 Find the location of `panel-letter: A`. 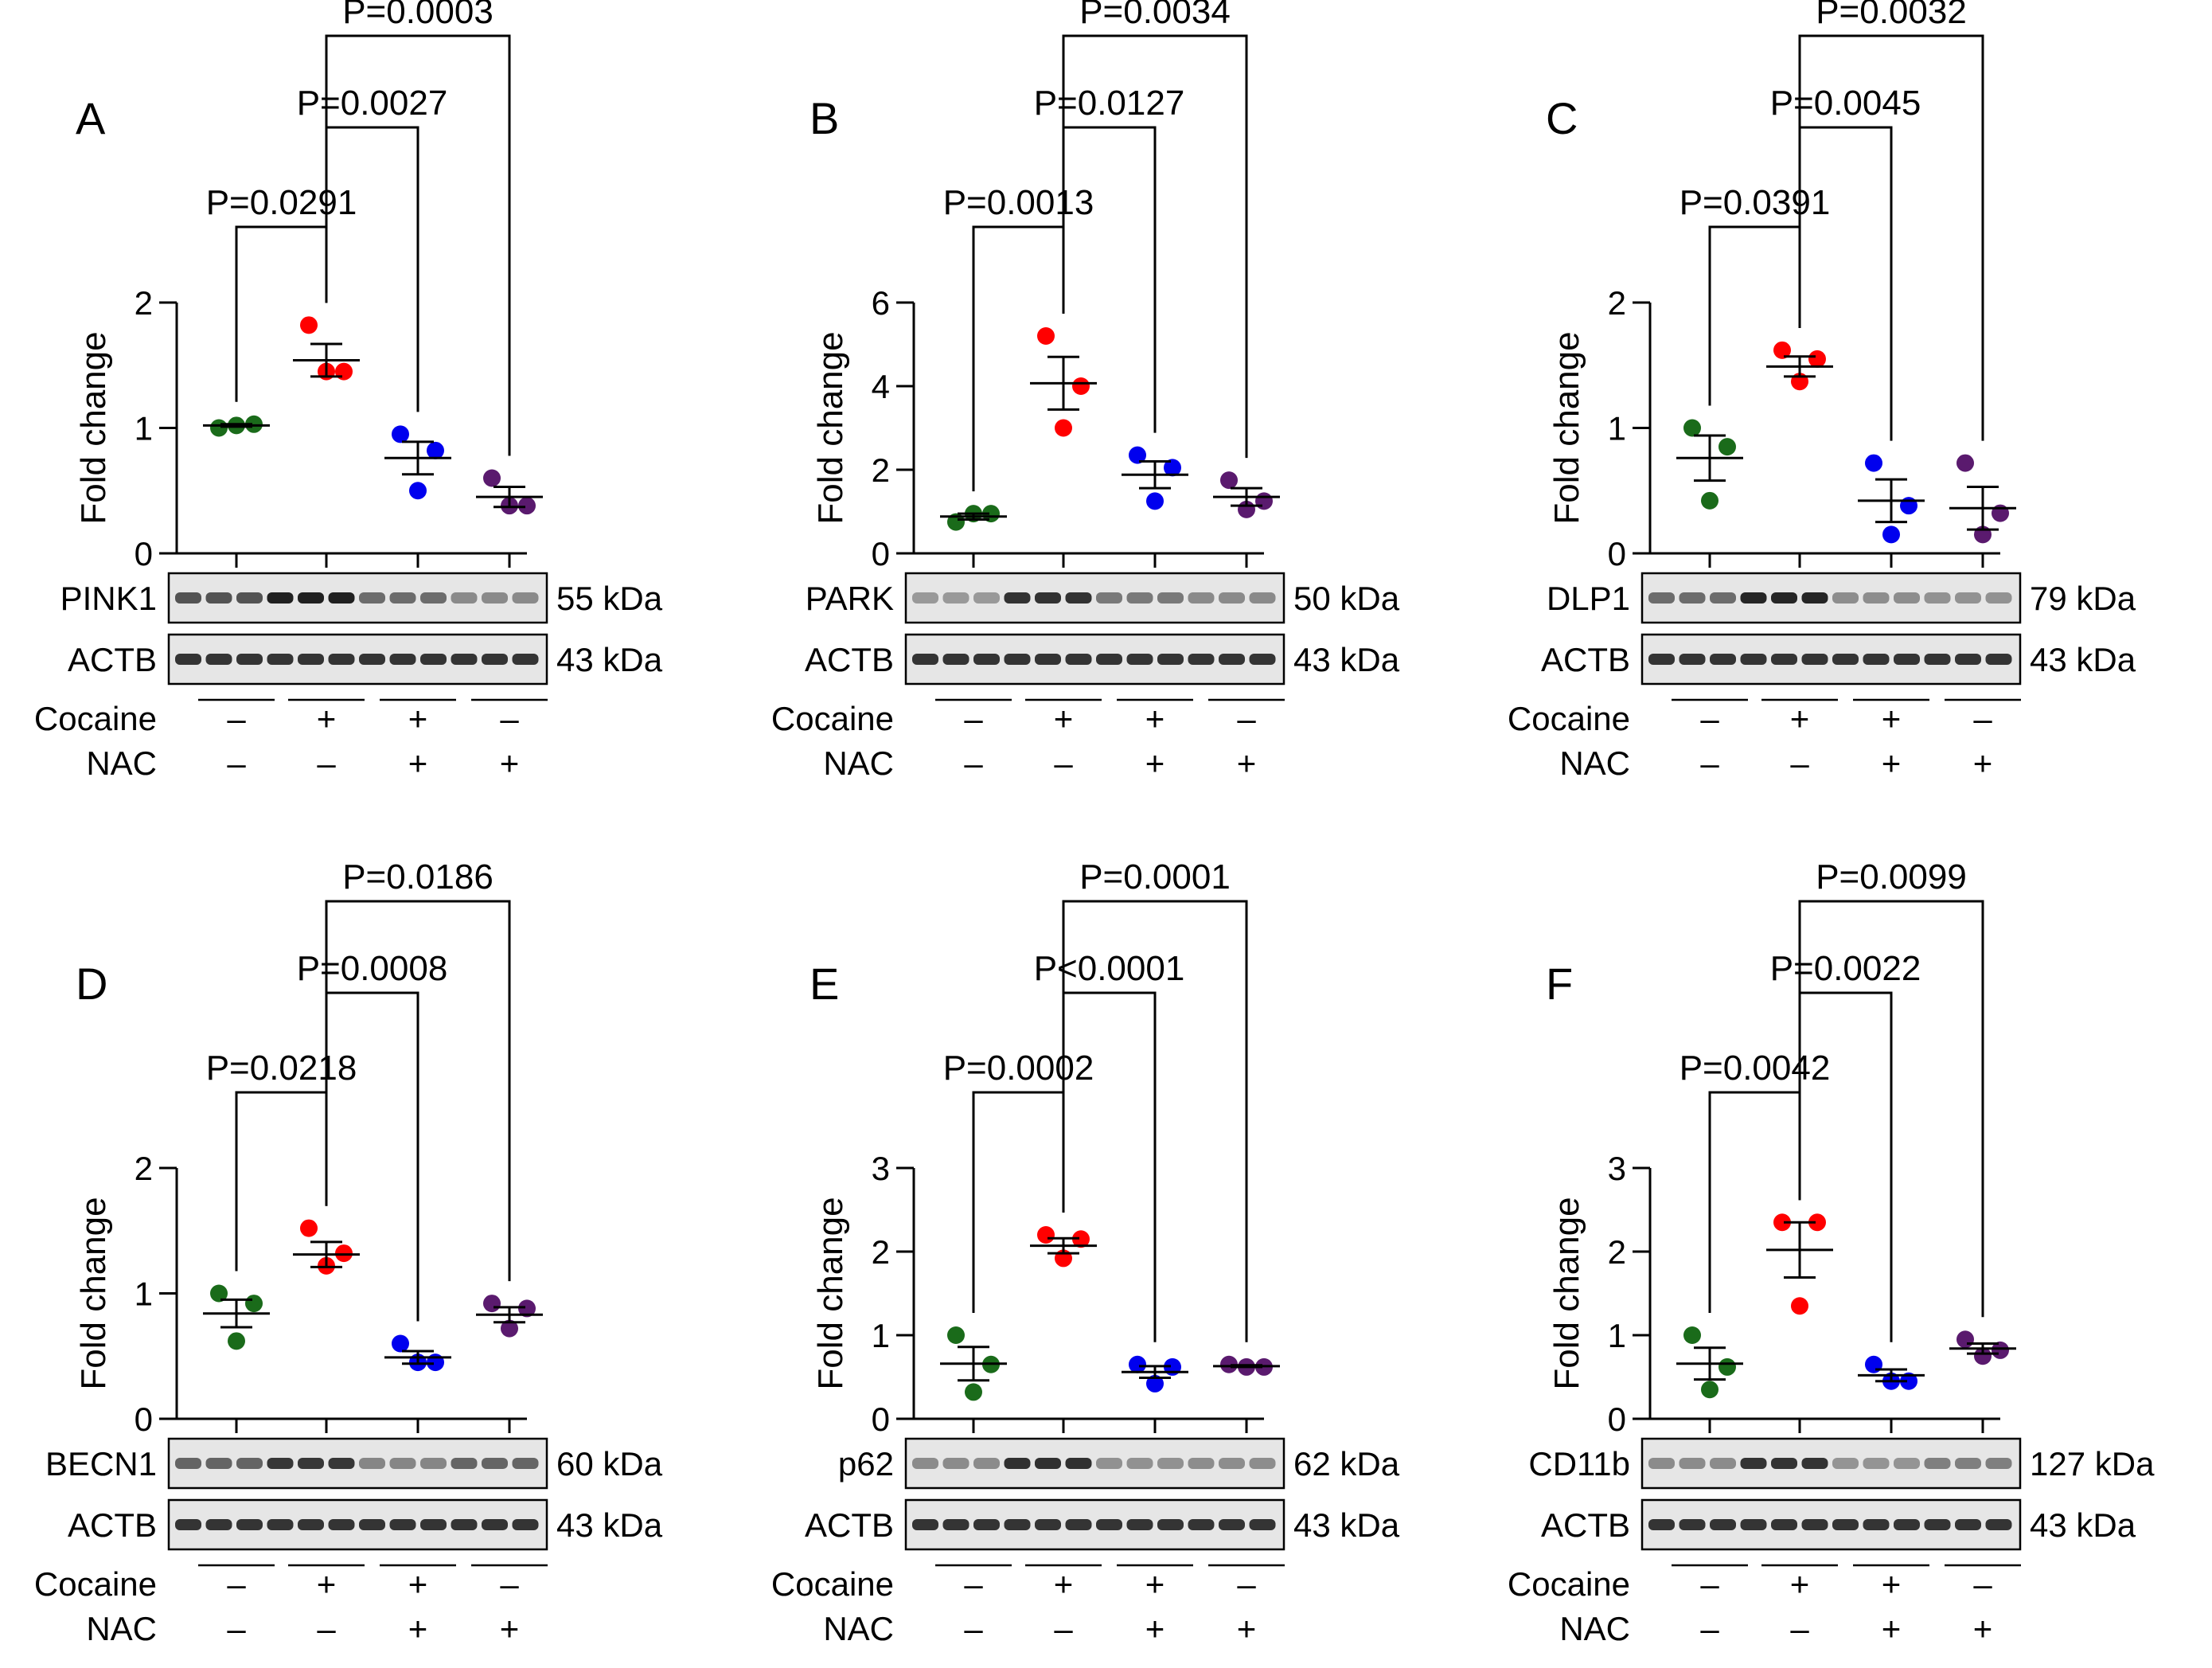

panel-letter: A is located at coordinates (91, 118).